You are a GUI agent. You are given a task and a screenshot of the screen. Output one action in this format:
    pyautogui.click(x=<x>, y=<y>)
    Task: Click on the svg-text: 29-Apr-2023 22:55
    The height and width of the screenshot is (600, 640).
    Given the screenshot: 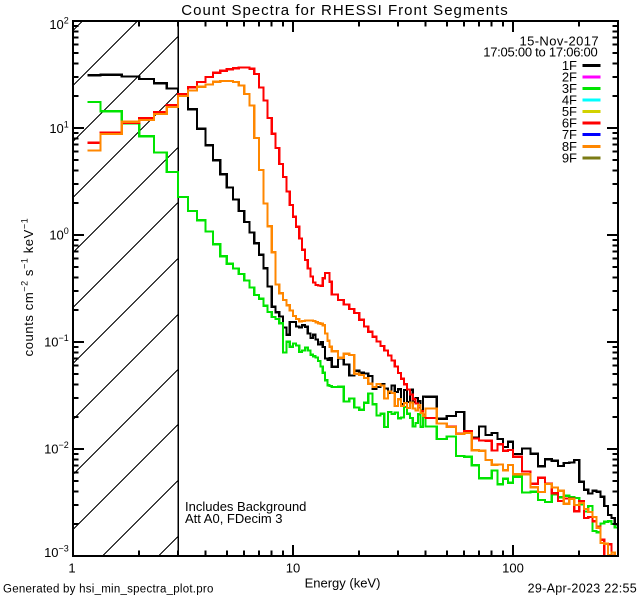 What is the action you would take?
    pyautogui.click(x=582, y=589)
    